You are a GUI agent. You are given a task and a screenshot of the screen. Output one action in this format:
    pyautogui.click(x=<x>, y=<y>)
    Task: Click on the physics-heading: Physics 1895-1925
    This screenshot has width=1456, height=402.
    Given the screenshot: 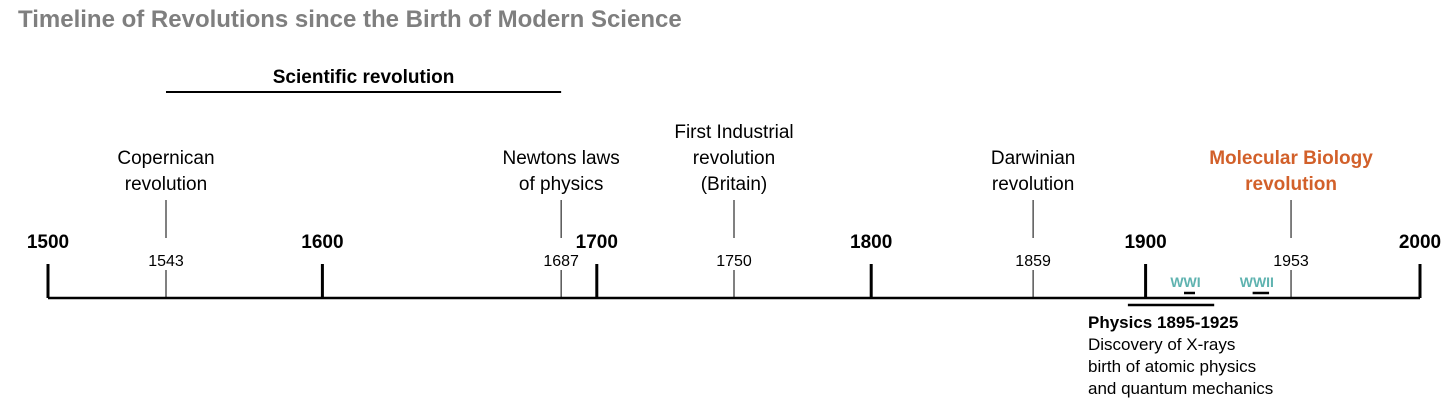 What is the action you would take?
    pyautogui.click(x=1163, y=322)
    